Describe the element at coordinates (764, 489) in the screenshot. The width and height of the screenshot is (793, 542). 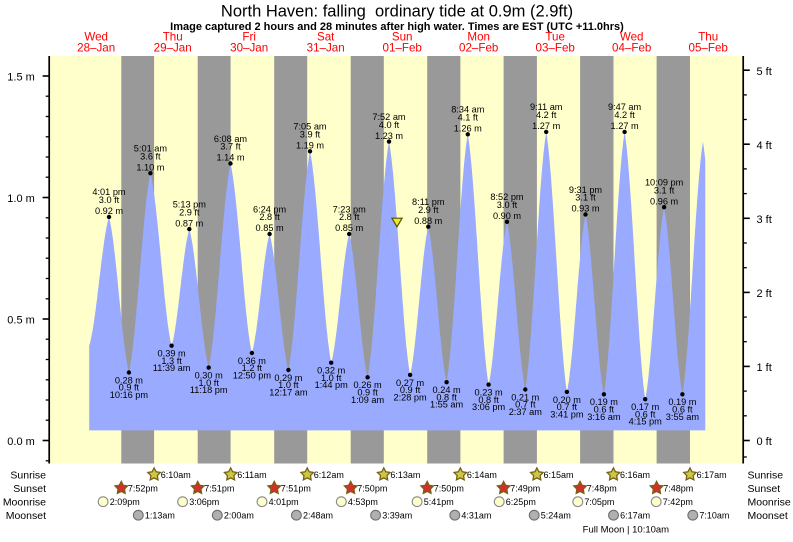
I see `svg-text: Sunset` at that location.